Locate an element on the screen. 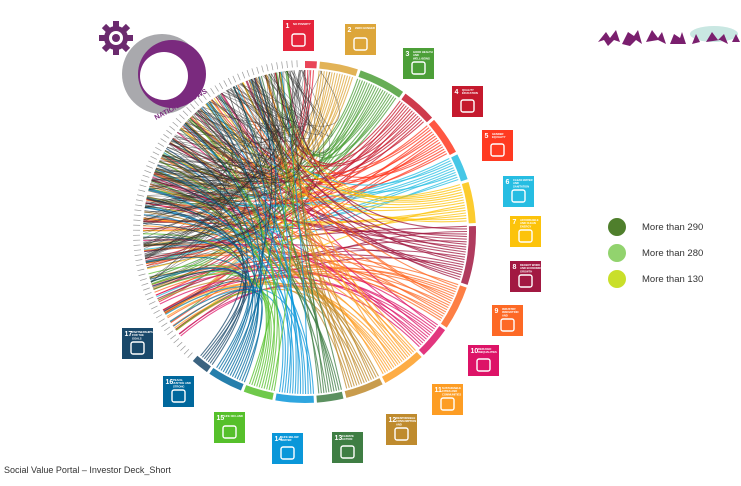 The width and height of the screenshot is (741, 486). sdg-number: 1 is located at coordinates (288, 26).